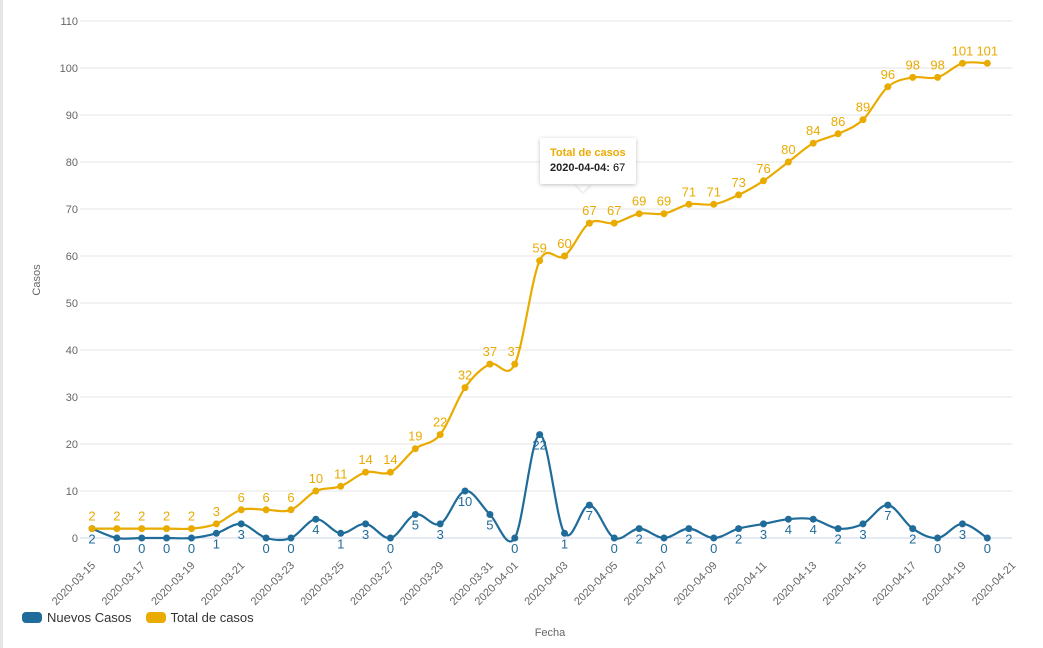  Describe the element at coordinates (265, 497) in the screenshot. I see `data-label: 6` at that location.